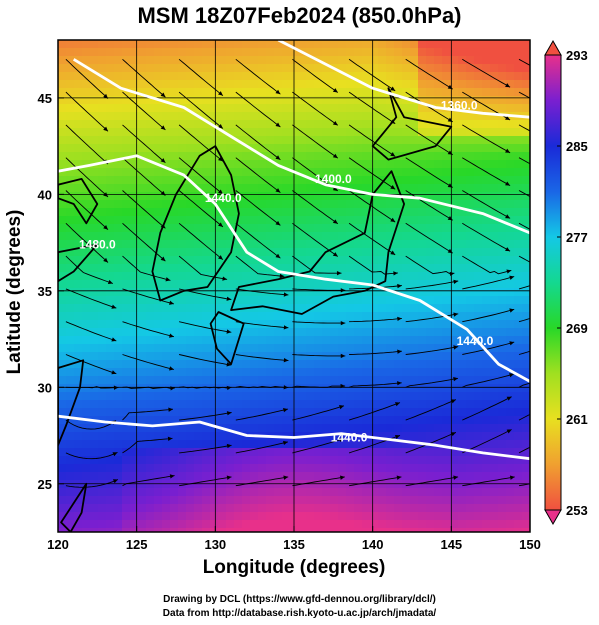 The image size is (599, 625). What do you see at coordinates (577, 510) in the screenshot?
I see `colorbar-tick-label: 253` at bounding box center [577, 510].